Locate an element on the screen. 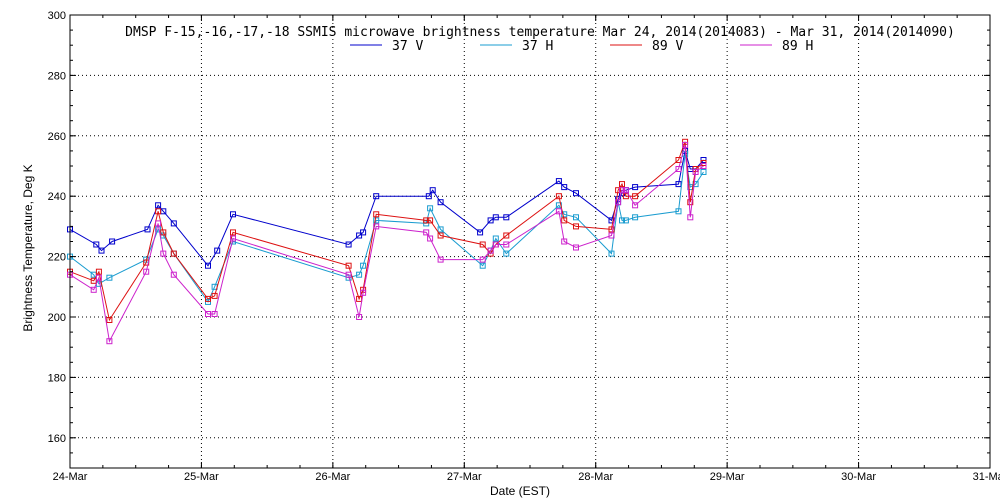 The height and width of the screenshot is (500, 1000). x-axis-label: Date (EST) is located at coordinates (520, 491).